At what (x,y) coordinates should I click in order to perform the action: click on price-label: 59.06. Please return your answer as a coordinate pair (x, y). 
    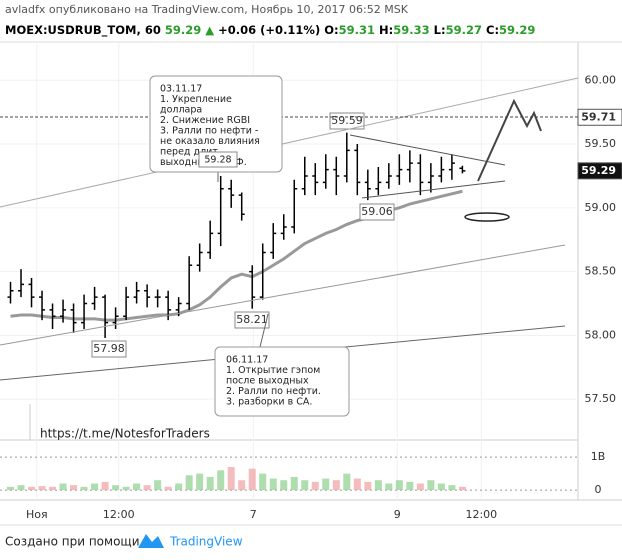
    Looking at the image, I should click on (377, 211).